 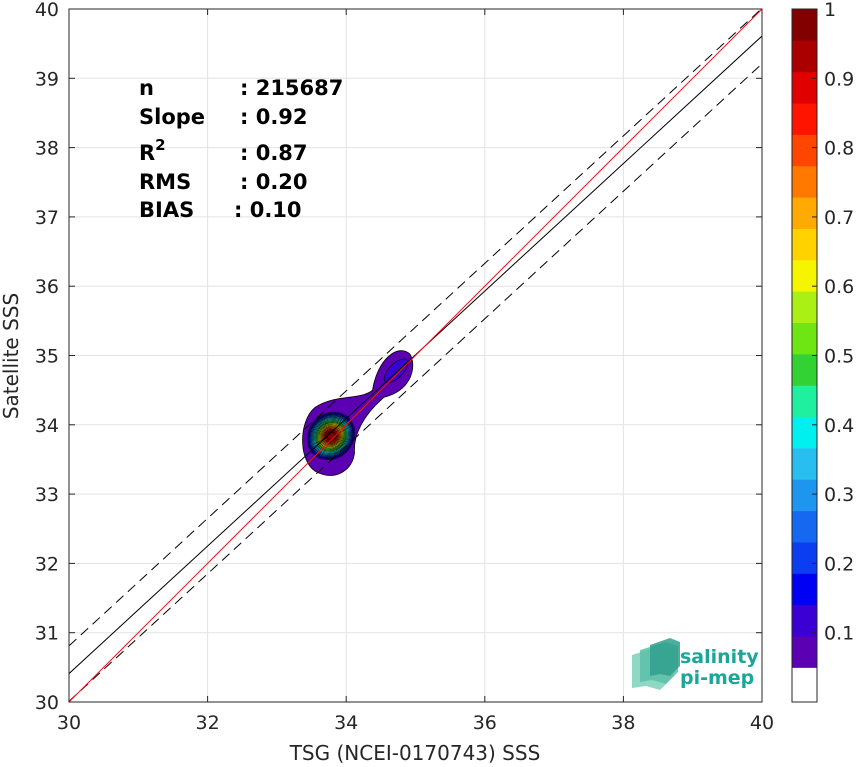 I want to click on salinity-pi-mep-logo: salinity pi-mep, so click(x=695, y=664).